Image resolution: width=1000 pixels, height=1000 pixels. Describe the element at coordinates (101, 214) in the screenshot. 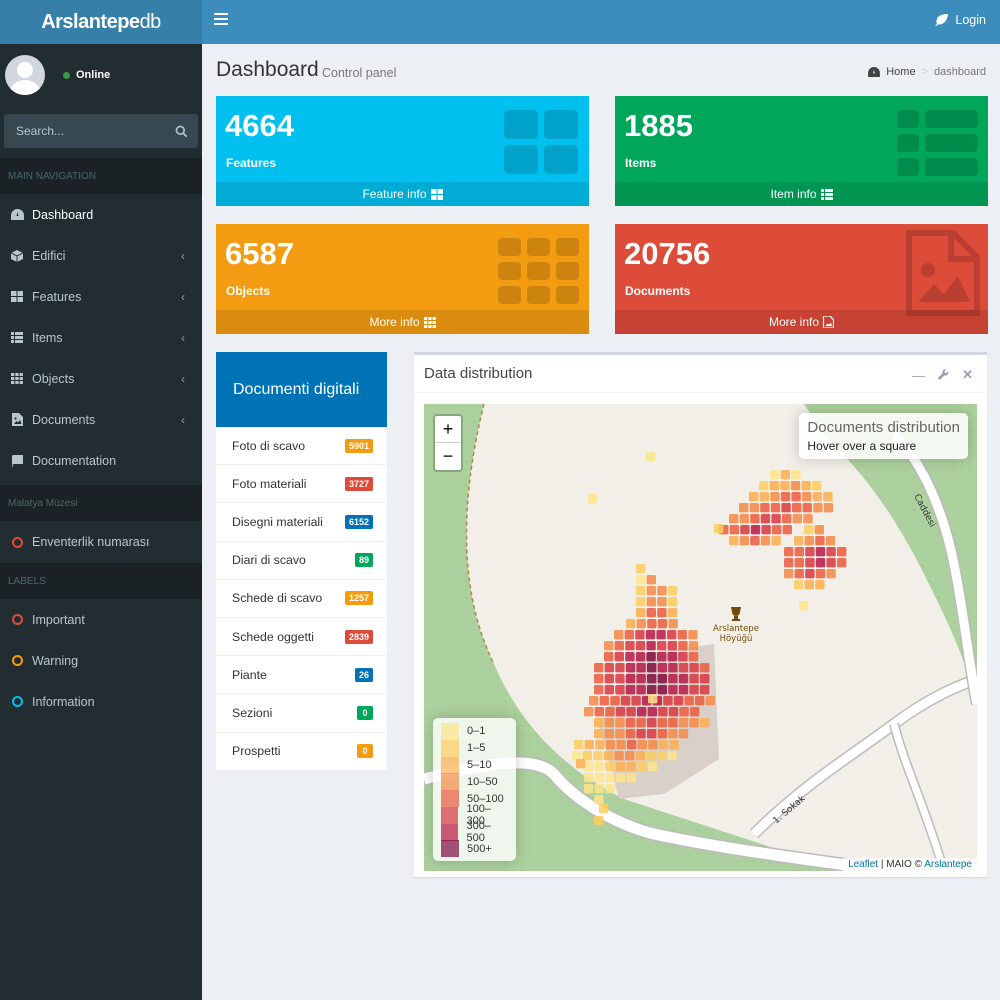

I see `sidebar-item-dashboard: Dashboard` at that location.